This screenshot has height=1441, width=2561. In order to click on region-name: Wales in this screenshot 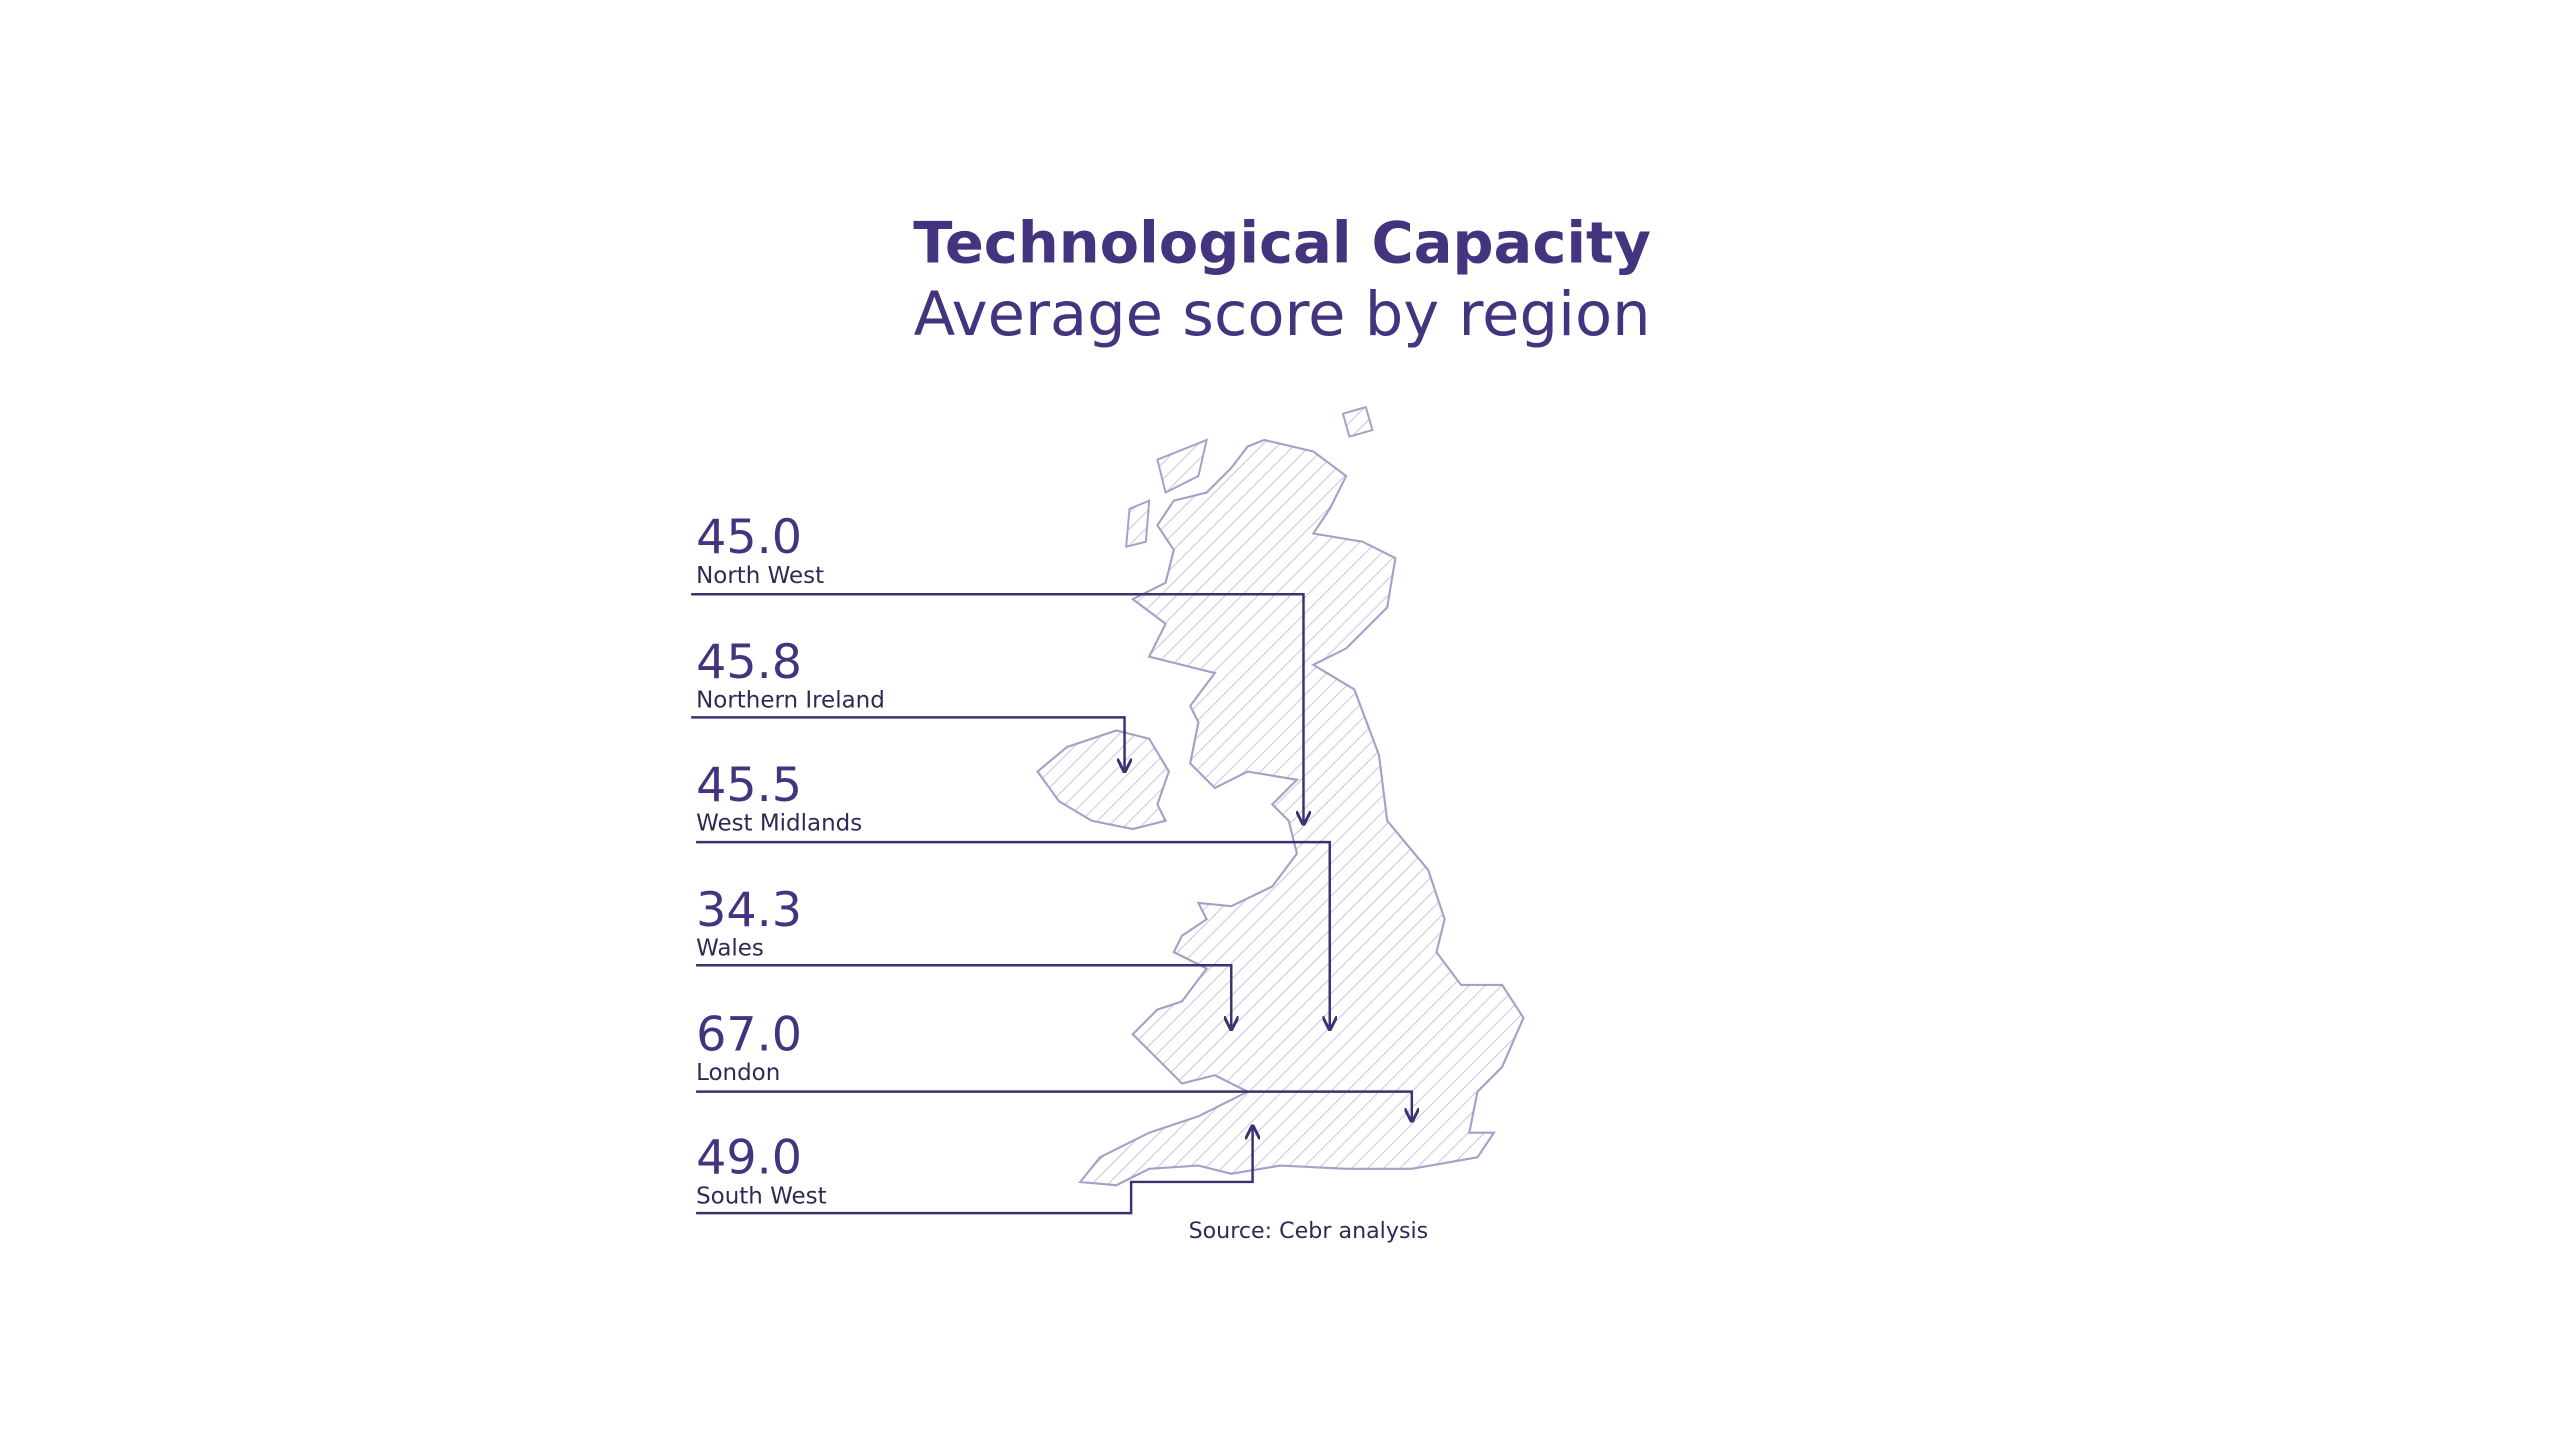, I will do `click(730, 948)`.